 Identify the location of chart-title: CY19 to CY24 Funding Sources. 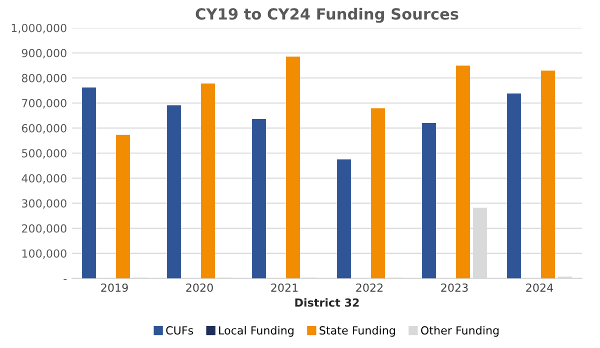
(327, 15).